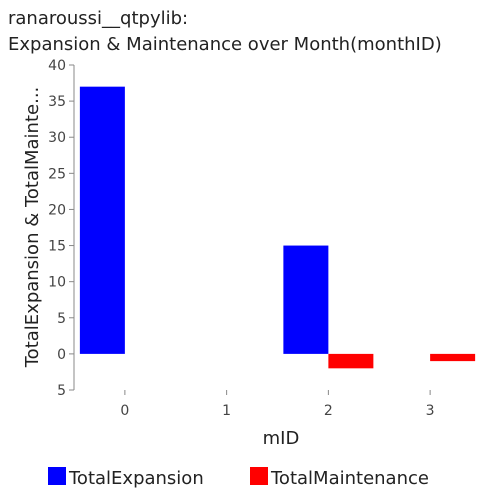 Image resolution: width=500 pixels, height=500 pixels. Describe the element at coordinates (349, 478) in the screenshot. I see `legend-label-totalmaintenance: TotalMaintenance` at that location.